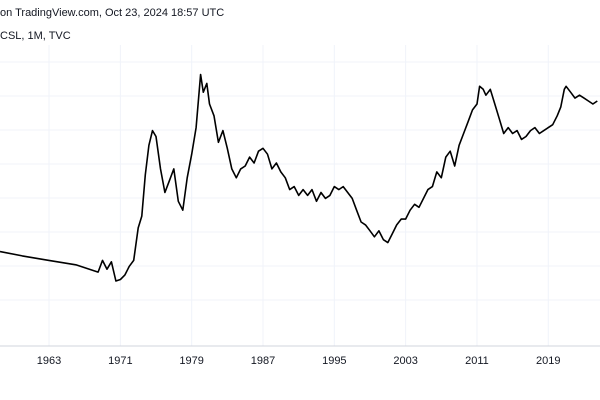 This screenshot has width=600, height=400. I want to click on x-tick-label: 1979, so click(191, 361).